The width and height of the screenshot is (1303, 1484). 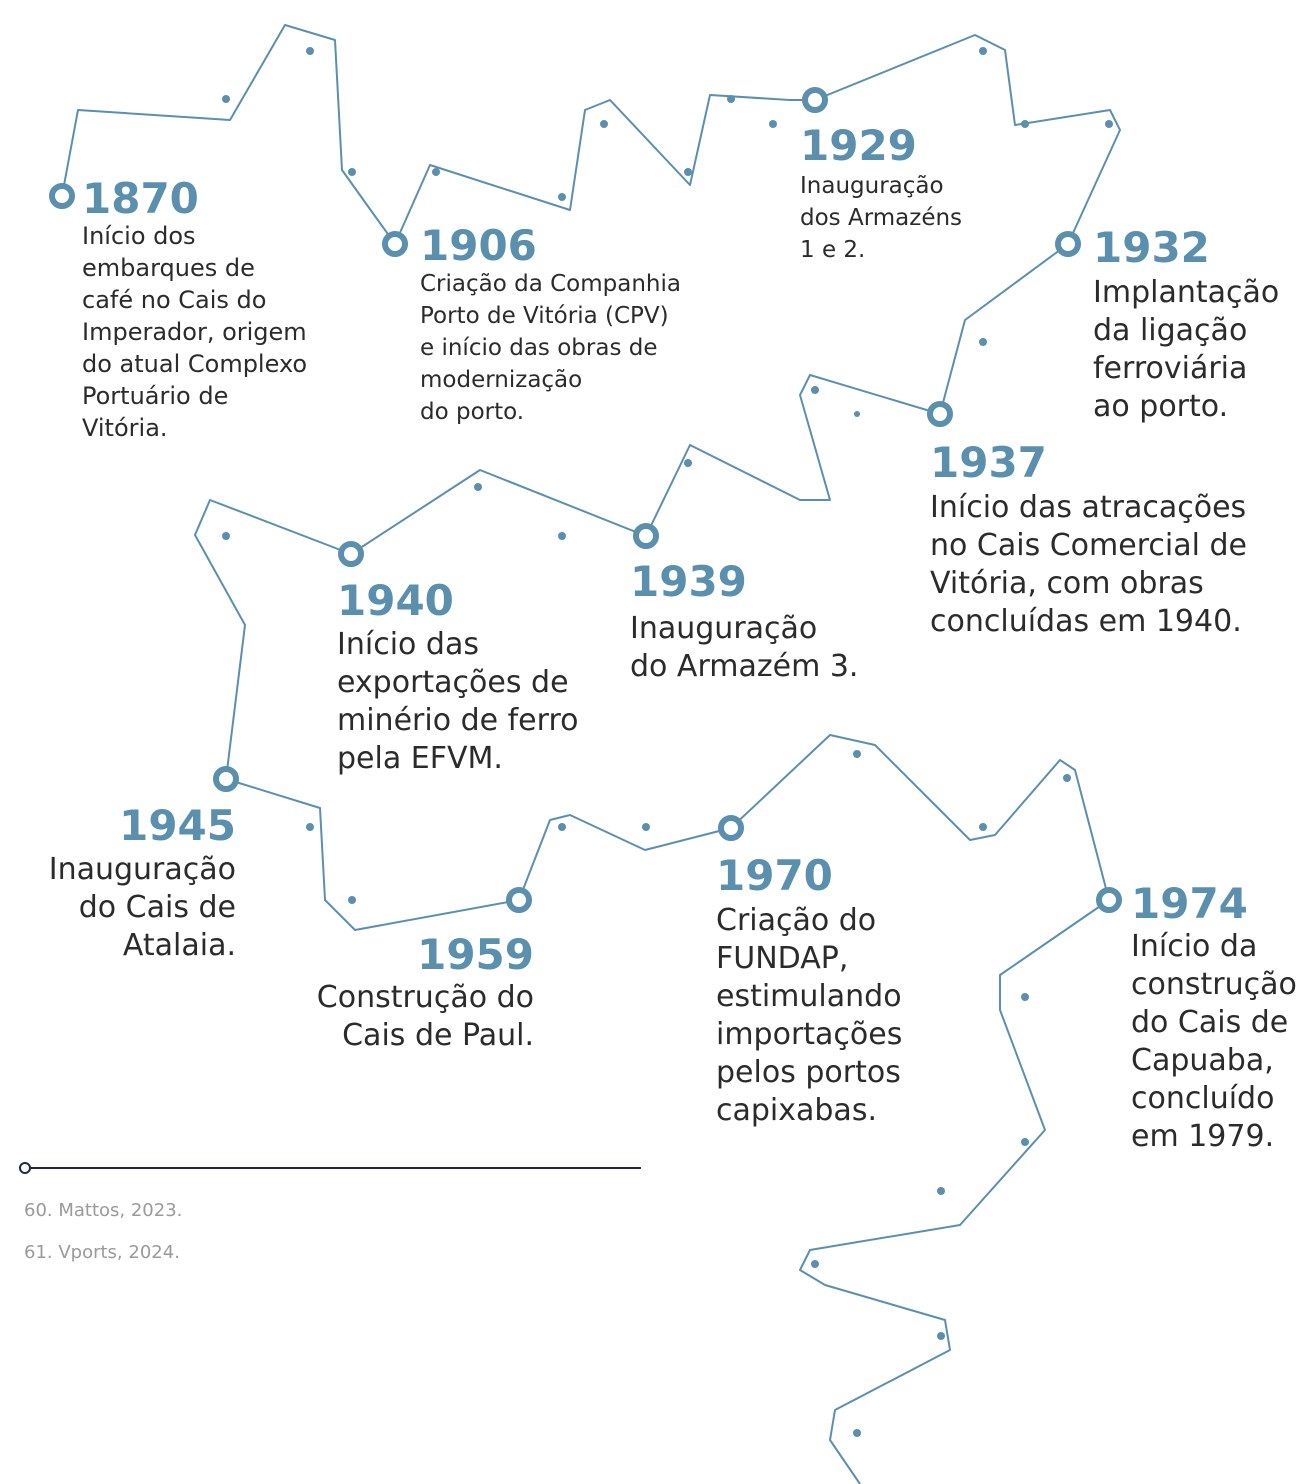 What do you see at coordinates (1088, 507) in the screenshot?
I see `event-text: Início das atracações` at bounding box center [1088, 507].